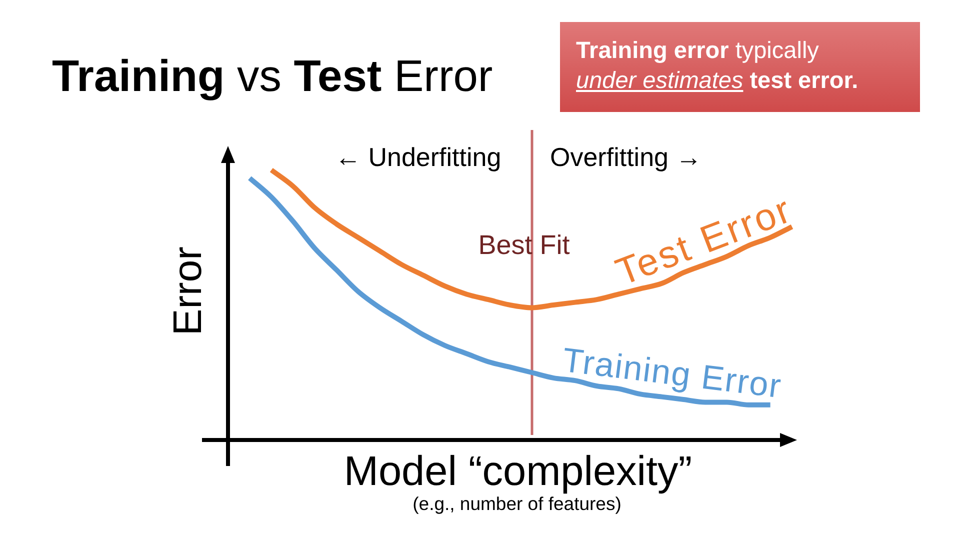 This screenshot has height=540, width=960. What do you see at coordinates (672, 373) in the screenshot?
I see `text: Training Error` at bounding box center [672, 373].